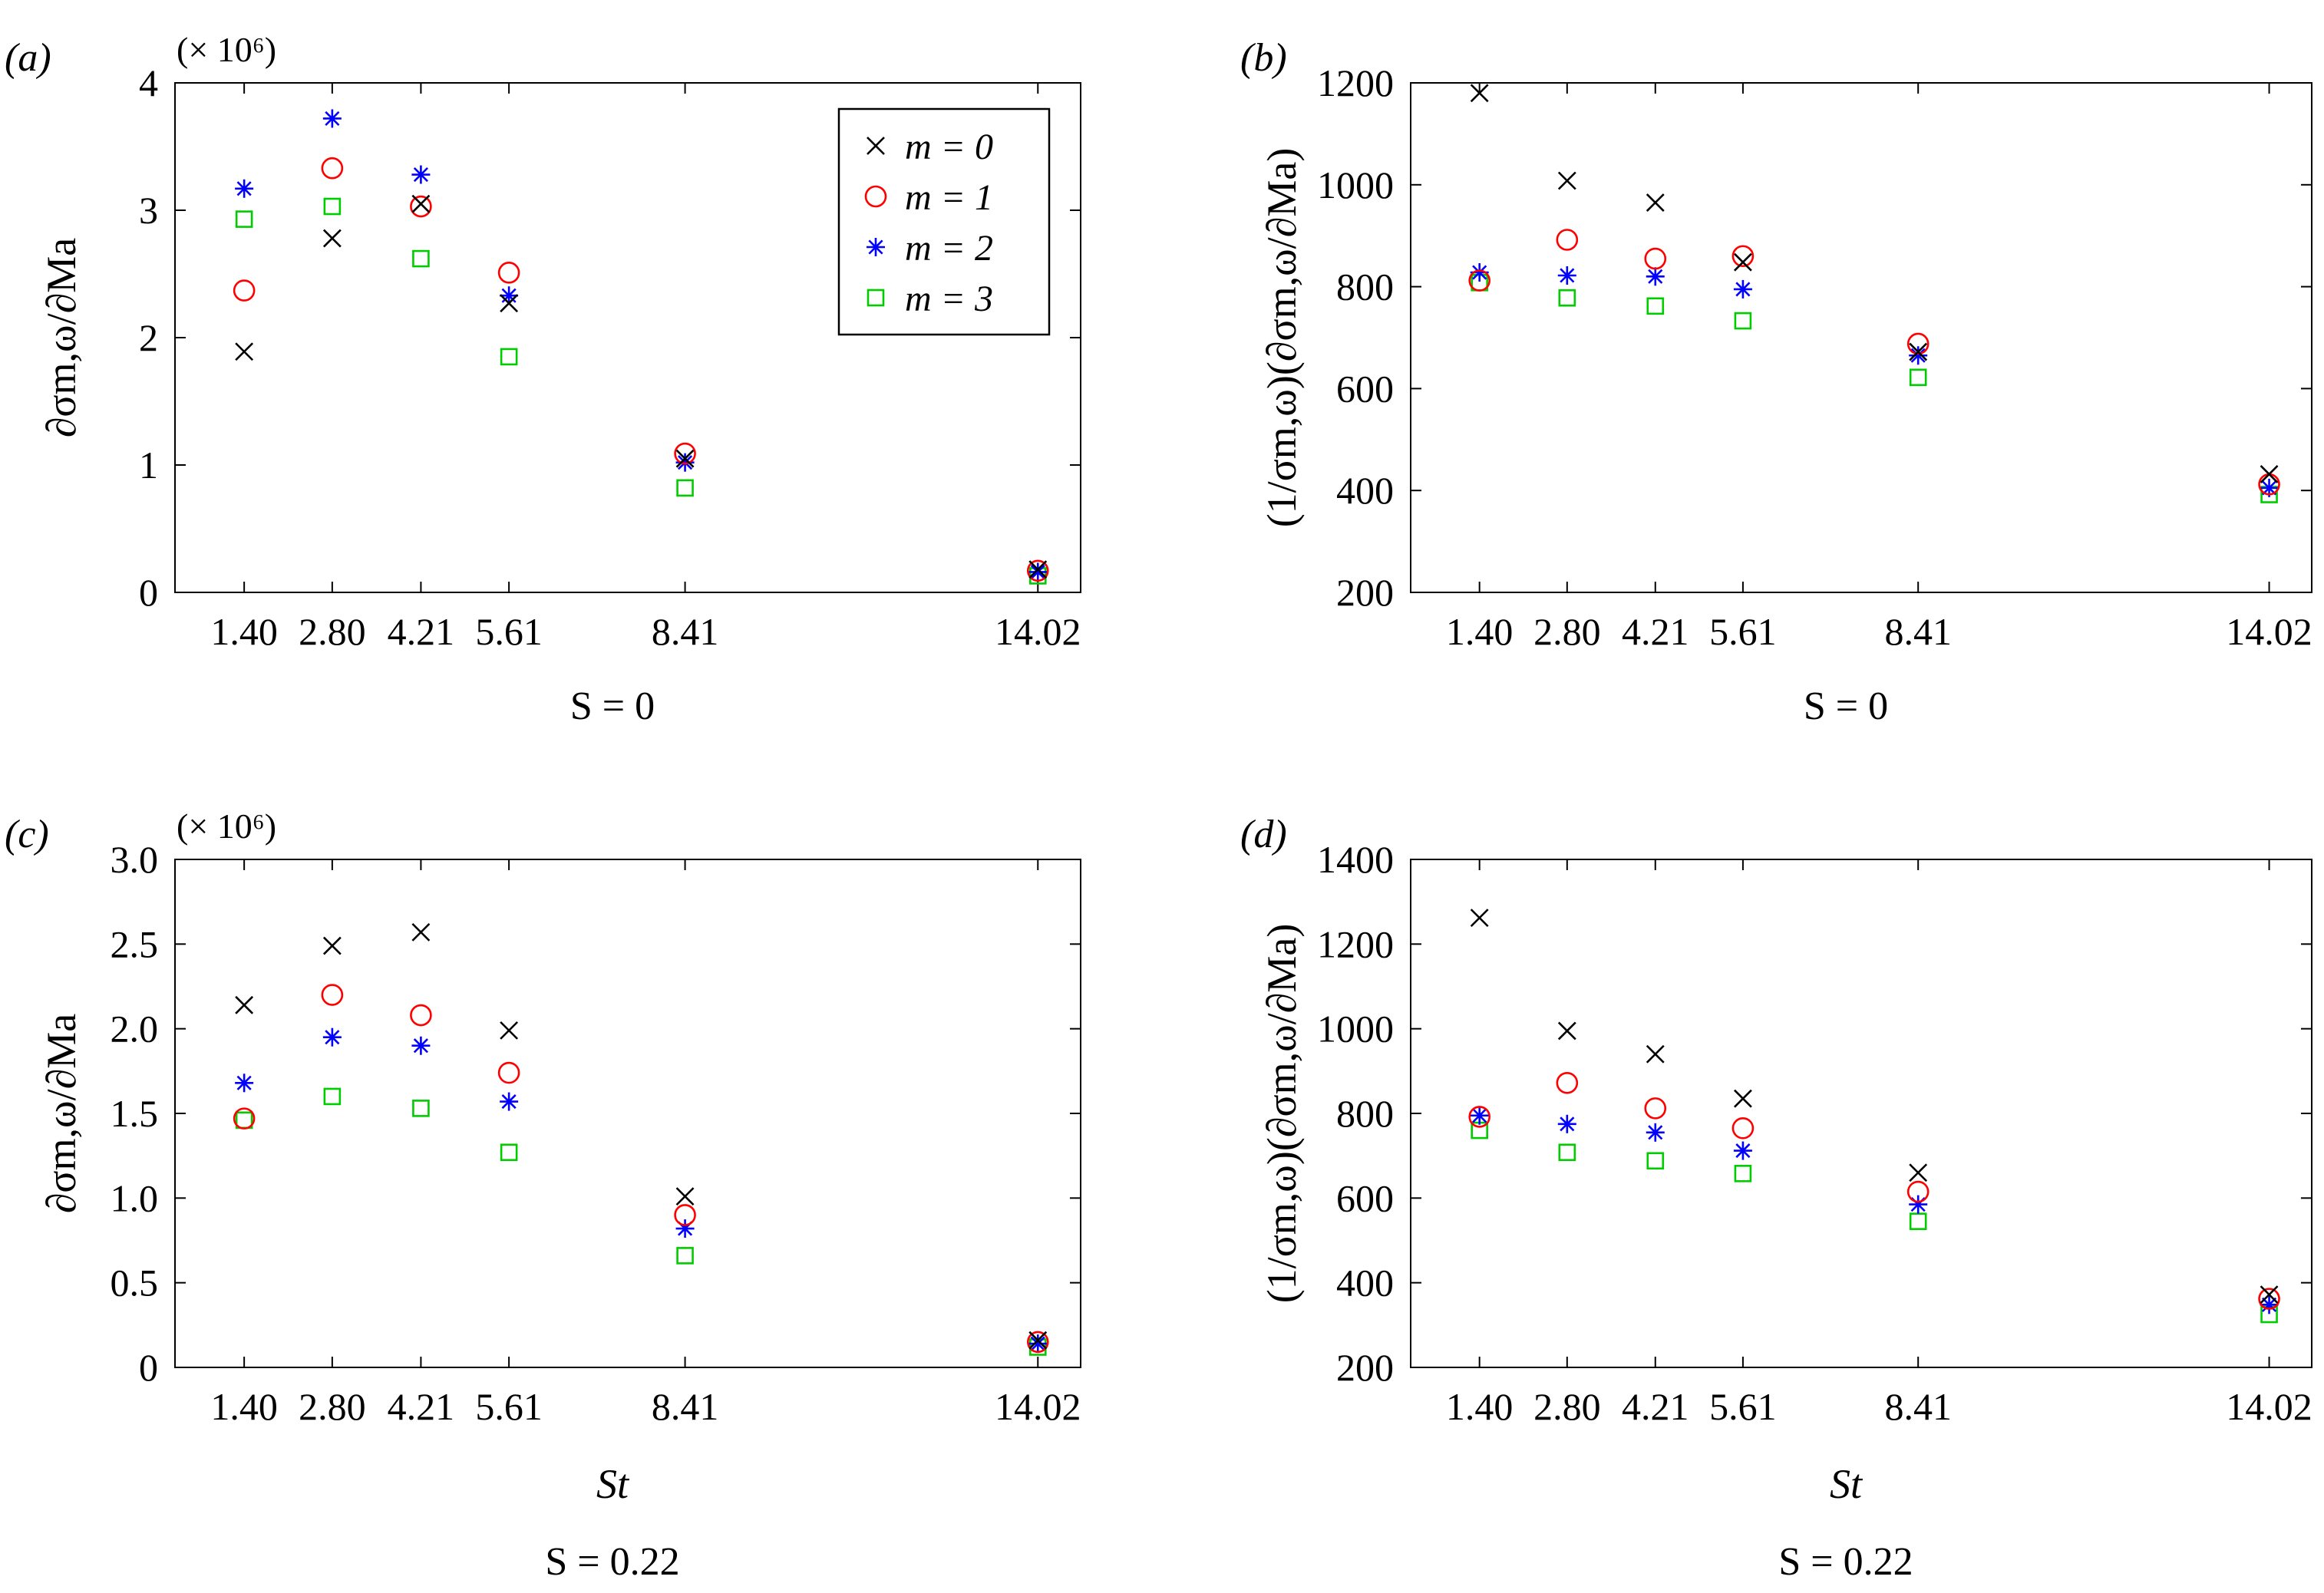  I want to click on legend-label: m = 3, so click(949, 299).